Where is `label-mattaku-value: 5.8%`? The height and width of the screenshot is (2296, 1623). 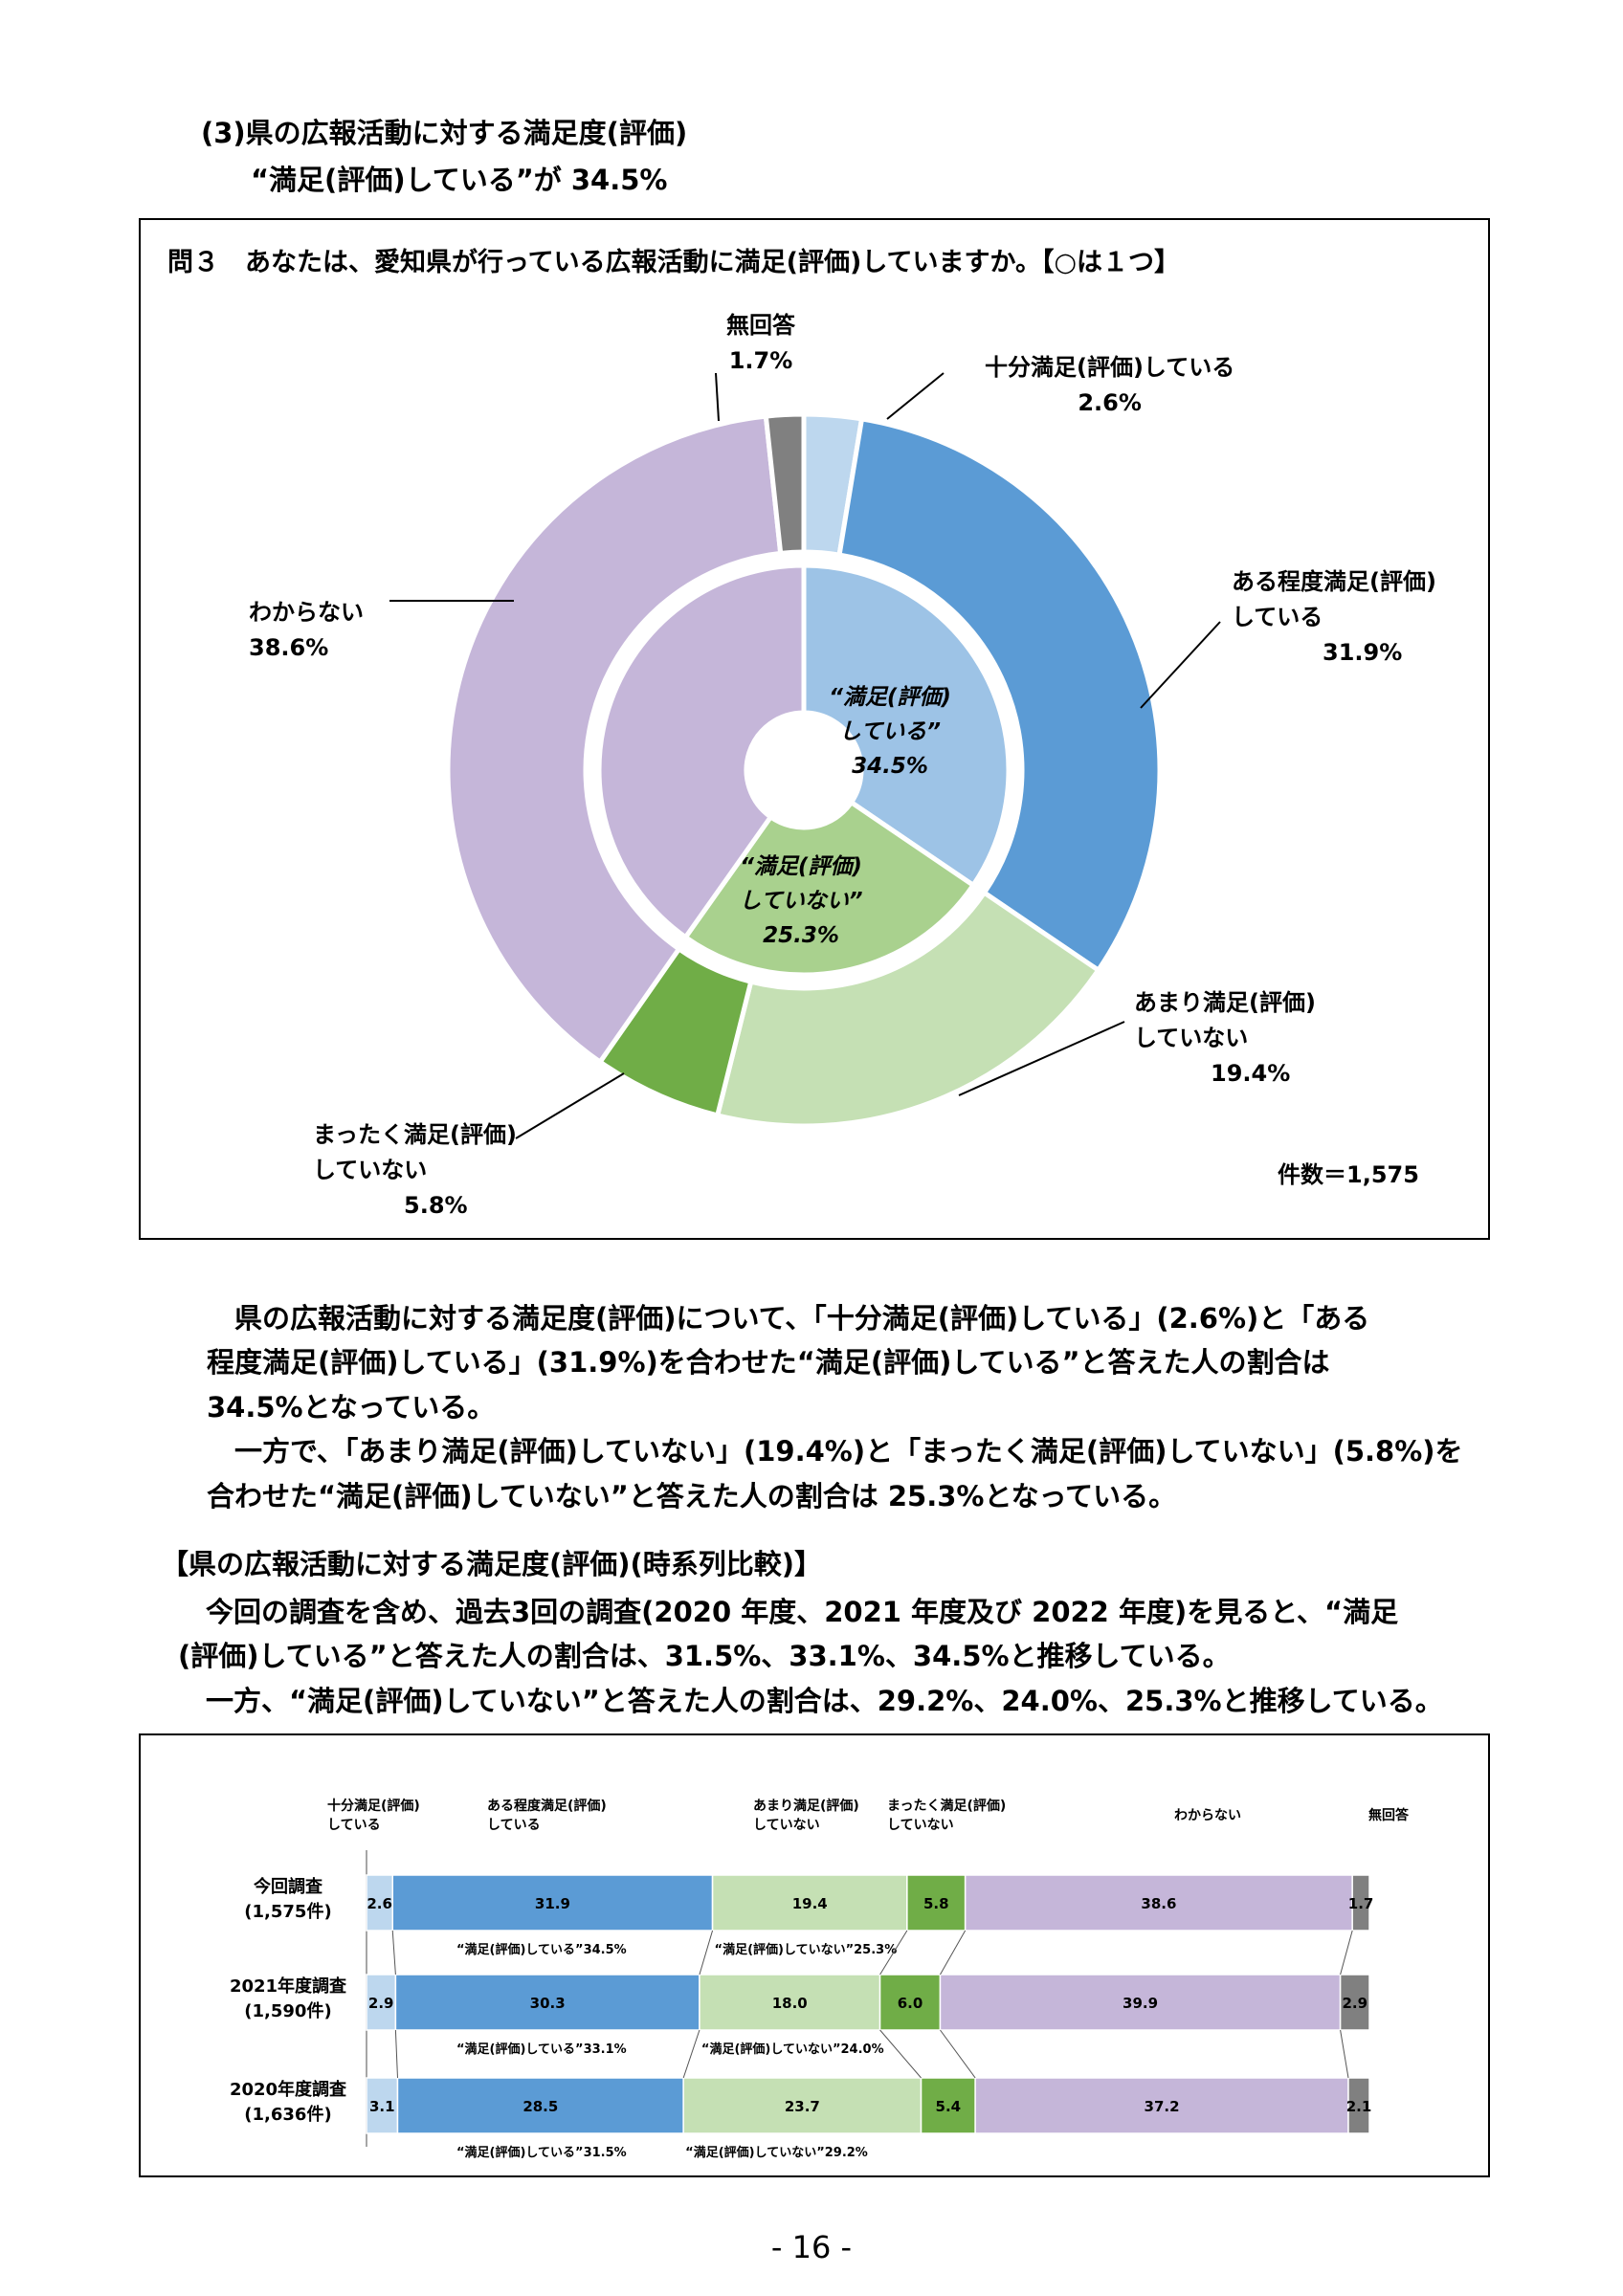 label-mattaku-value: 5.8% is located at coordinates (436, 1206).